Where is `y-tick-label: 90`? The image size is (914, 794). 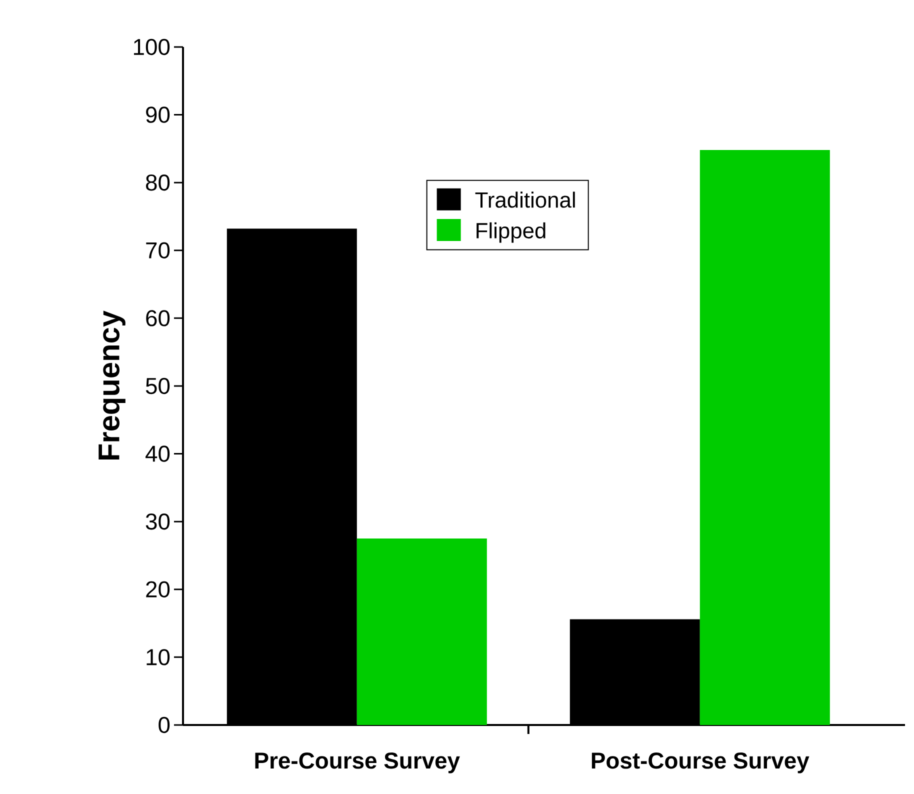
y-tick-label: 90 is located at coordinates (158, 114).